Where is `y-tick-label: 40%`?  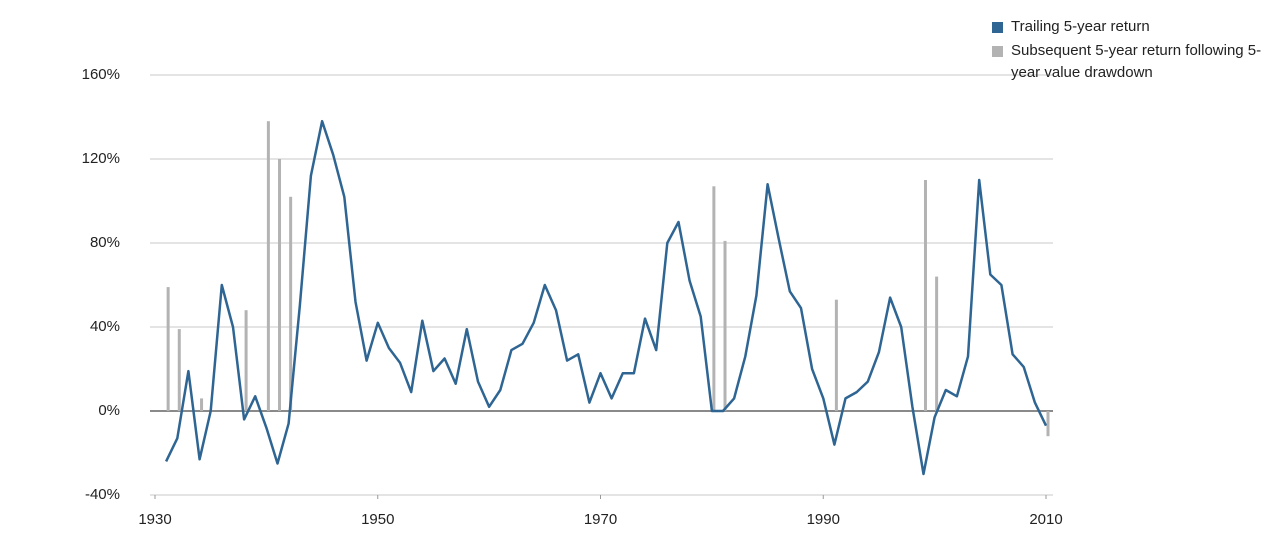 y-tick-label: 40% is located at coordinates (105, 326).